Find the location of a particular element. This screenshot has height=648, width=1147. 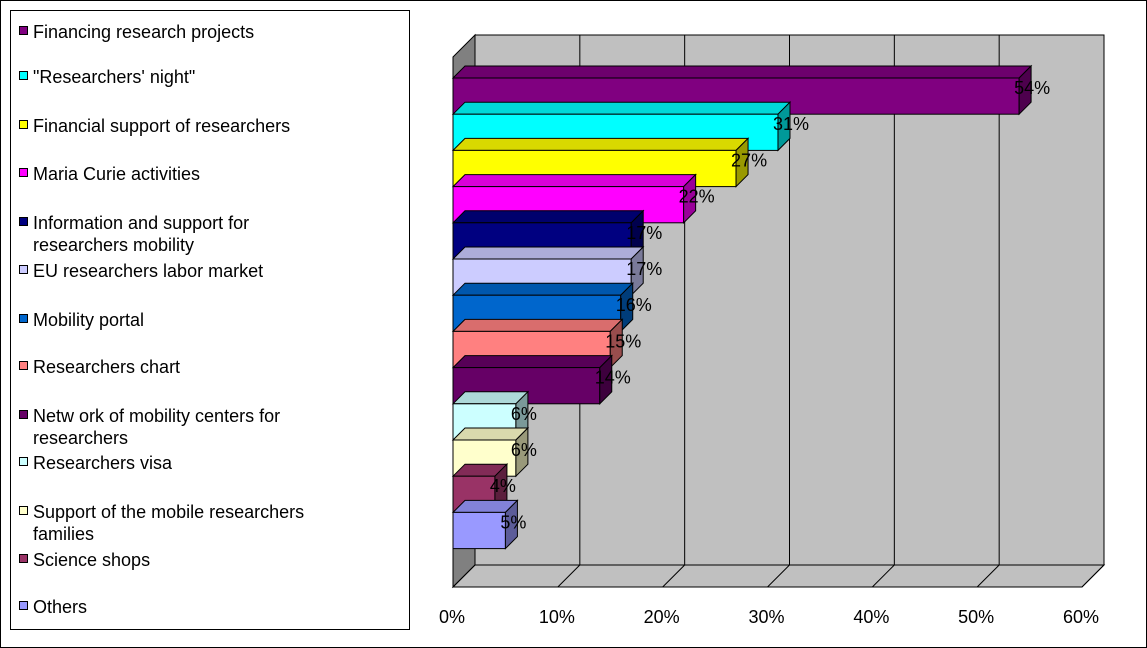

legend-item: Financial support of researchers is located at coordinates (155, 126).